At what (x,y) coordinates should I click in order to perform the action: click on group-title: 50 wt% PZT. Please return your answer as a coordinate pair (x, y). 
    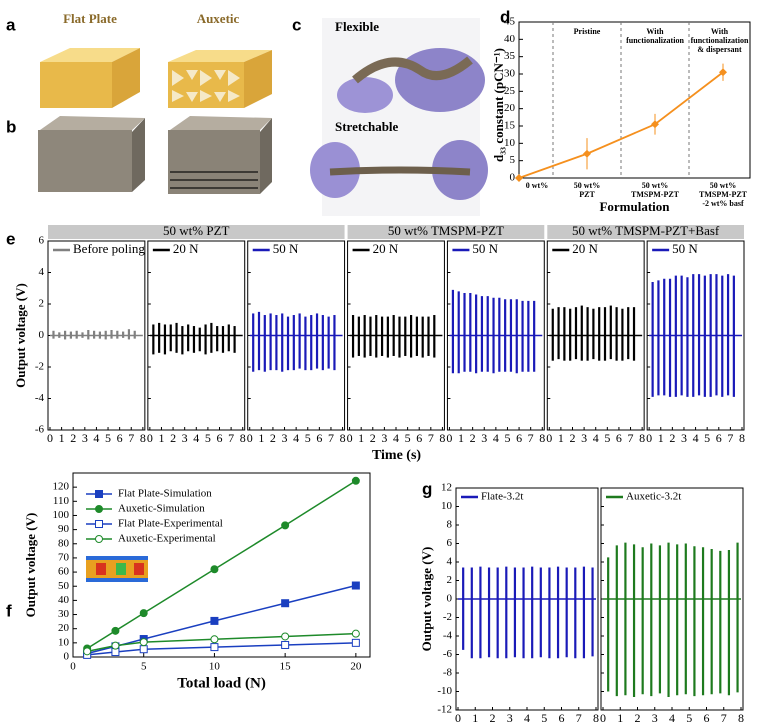
    Looking at the image, I should click on (196, 230).